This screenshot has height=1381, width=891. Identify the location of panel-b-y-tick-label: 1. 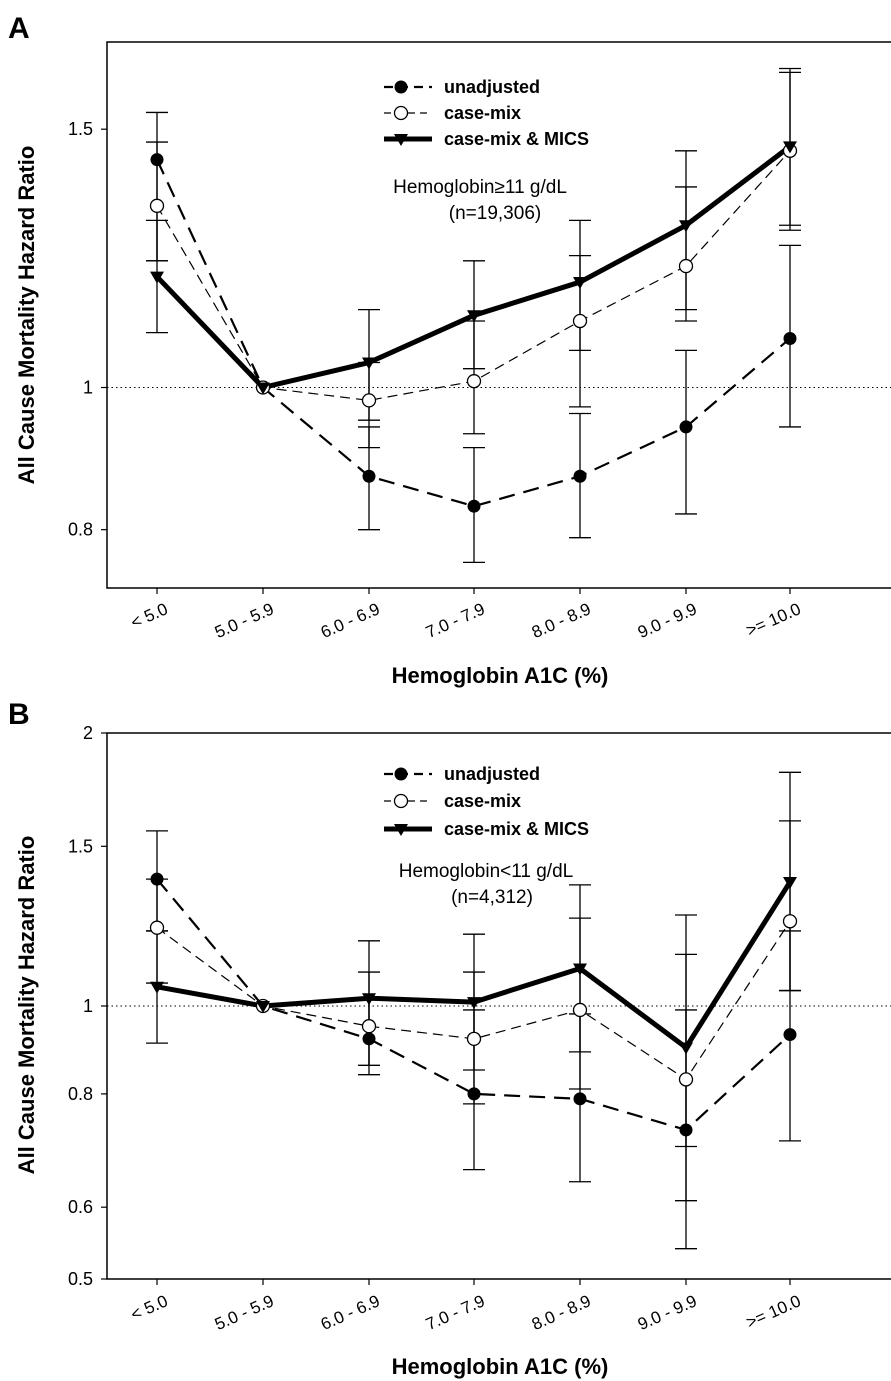
(88, 1006).